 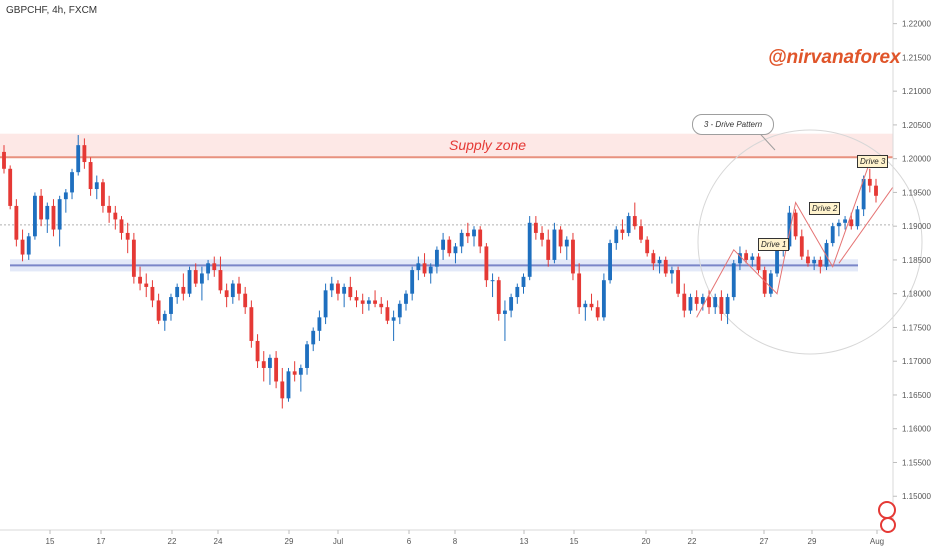 What do you see at coordinates (733, 124) in the screenshot?
I see `pattern-callout: 3 - Drive Pattern` at bounding box center [733, 124].